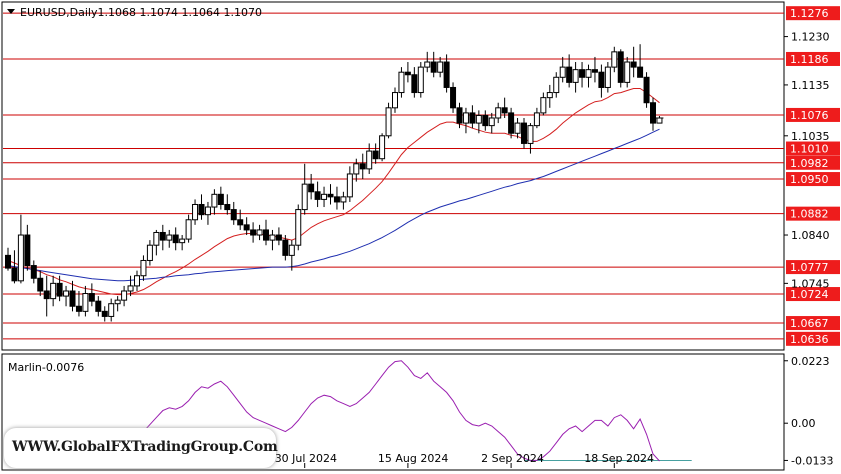  I want to click on dropdown-arrow-icon, so click(11, 11).